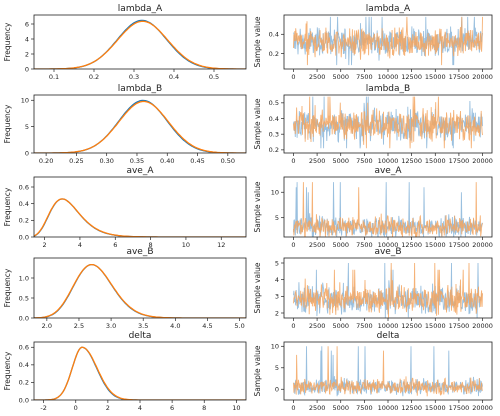 Image resolution: width=500 pixels, height=416 pixels. Describe the element at coordinates (24, 278) in the screenshot. I see `y-tick-label: 1.0` at that location.